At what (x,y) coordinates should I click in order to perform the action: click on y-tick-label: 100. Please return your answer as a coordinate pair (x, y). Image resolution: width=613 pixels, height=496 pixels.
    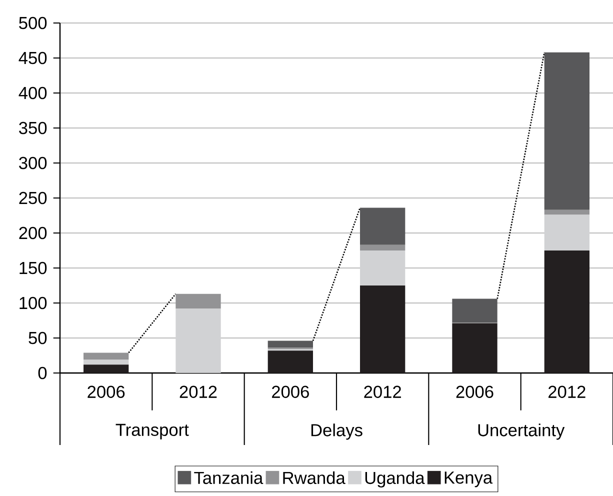
    Looking at the image, I should click on (33, 303).